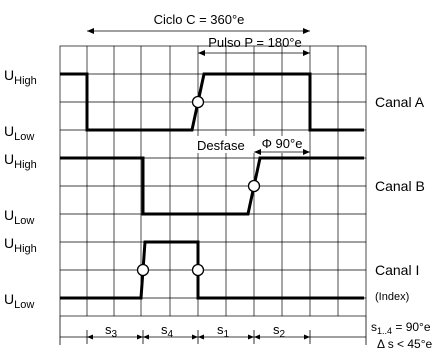 The height and width of the screenshot is (354, 441). What do you see at coordinates (198, 102) in the screenshot?
I see `transition-marker-a` at bounding box center [198, 102].